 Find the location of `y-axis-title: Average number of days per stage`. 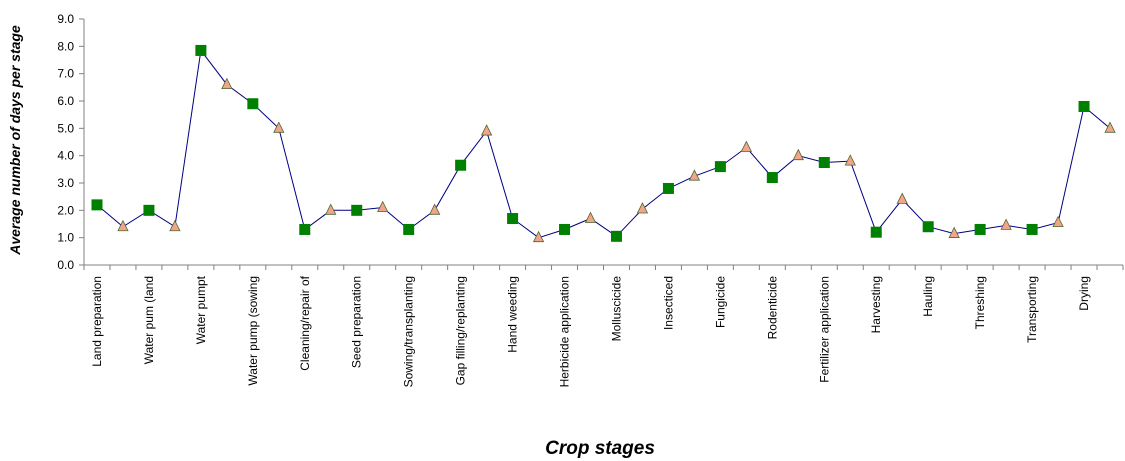

y-axis-title: Average number of days per stage is located at coordinates (15, 140).